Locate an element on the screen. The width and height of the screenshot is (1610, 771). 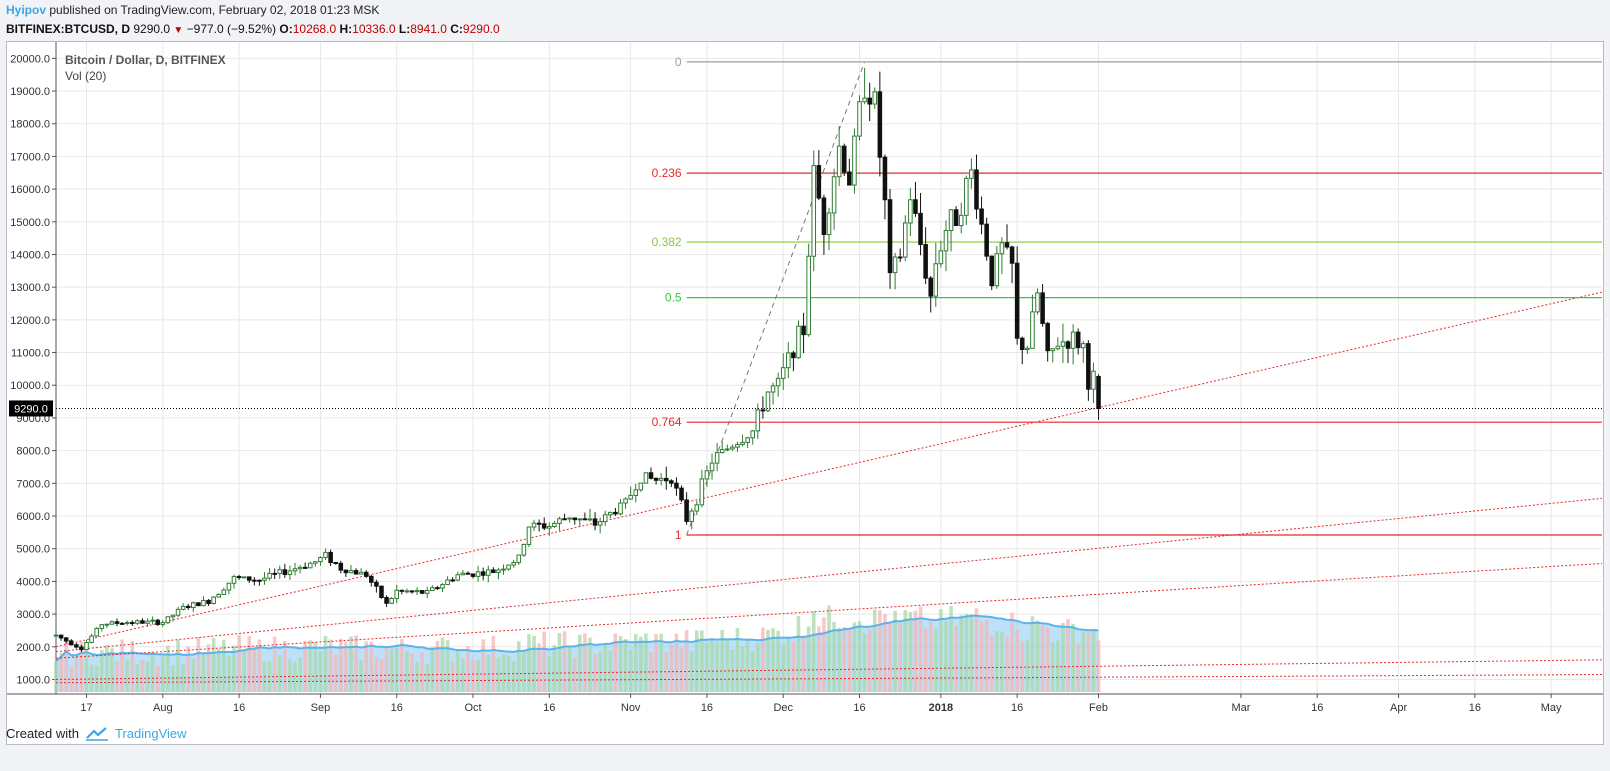
volume-ma-line is located at coordinates (577, 638).